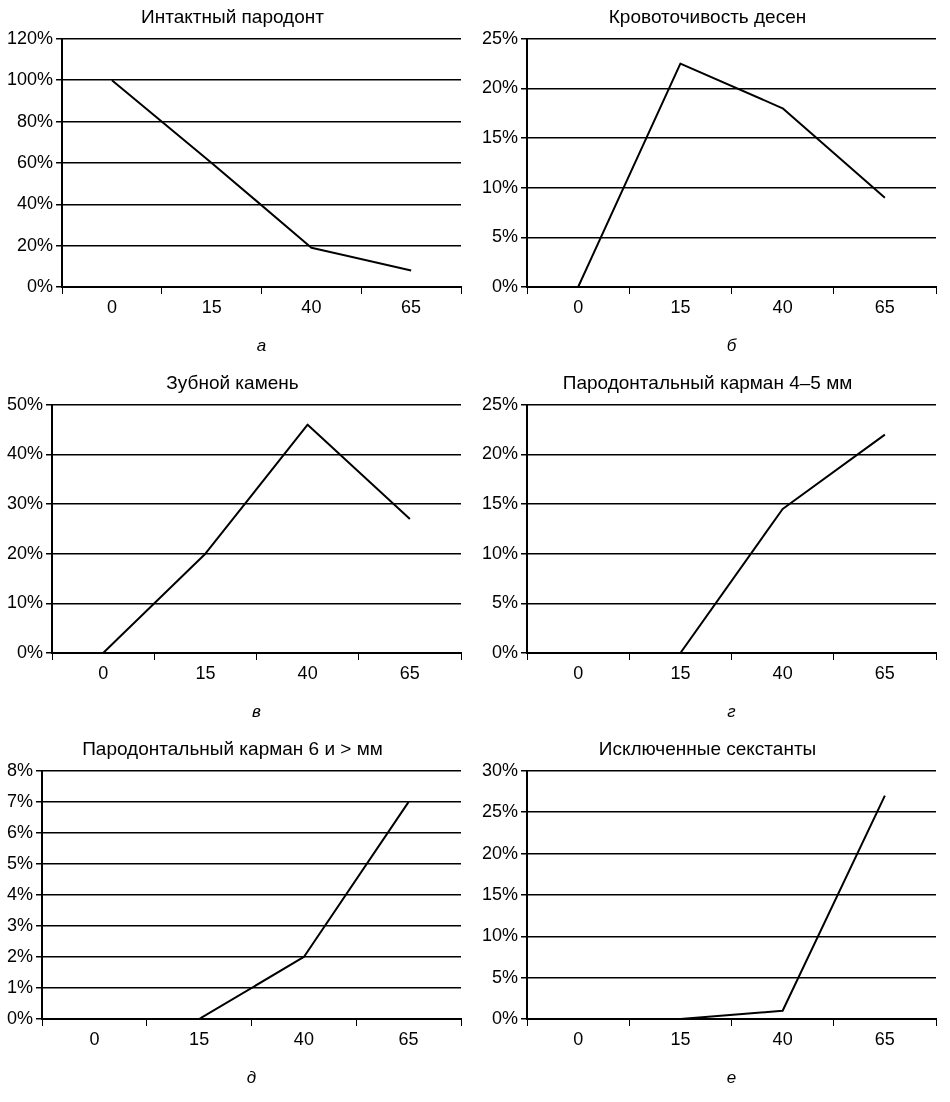  What do you see at coordinates (233, 16) in the screenshot?
I see `chart-title: Интактный пародонт` at bounding box center [233, 16].